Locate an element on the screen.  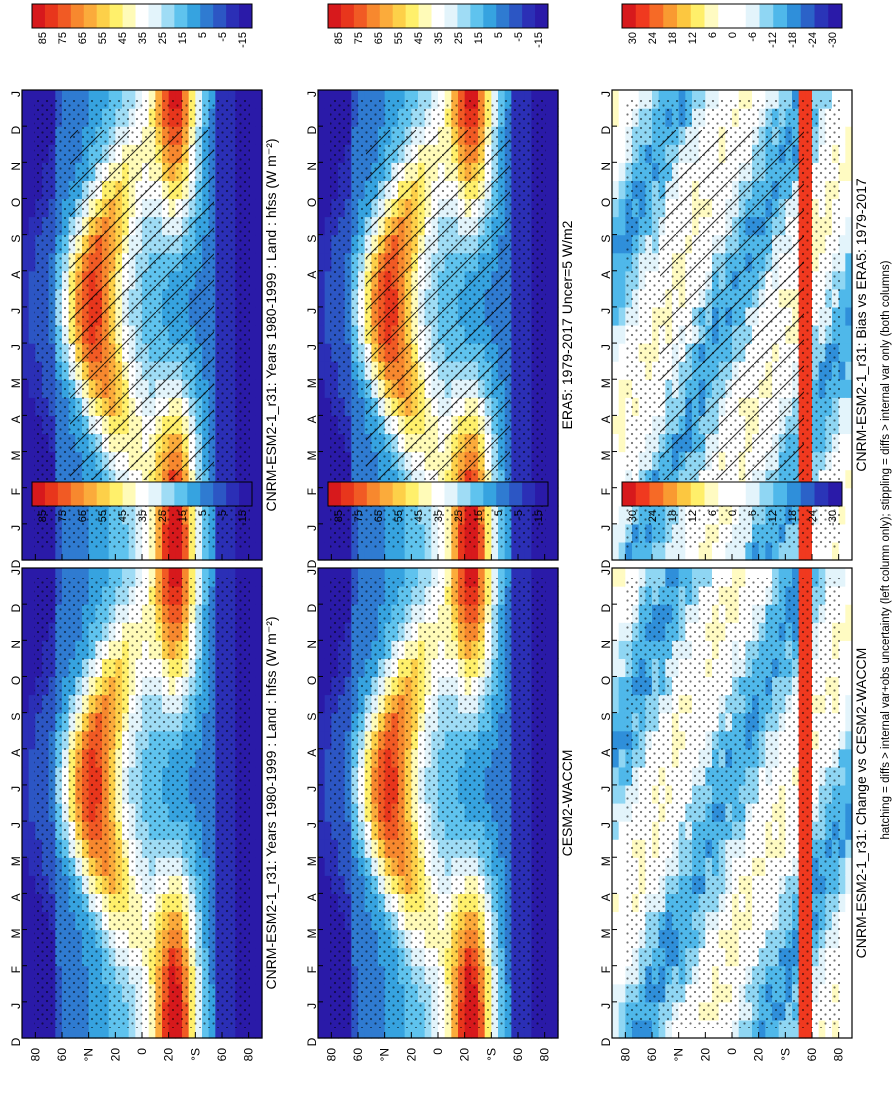
colorbar-tick-label: 55 is located at coordinates (399, 38).